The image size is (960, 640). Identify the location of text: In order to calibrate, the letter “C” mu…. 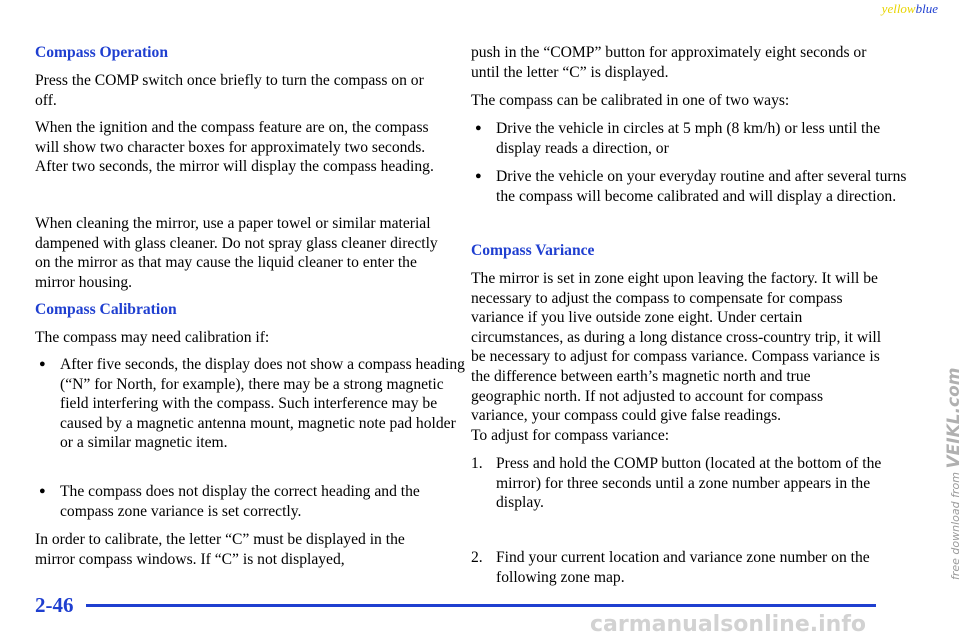
(220, 549).